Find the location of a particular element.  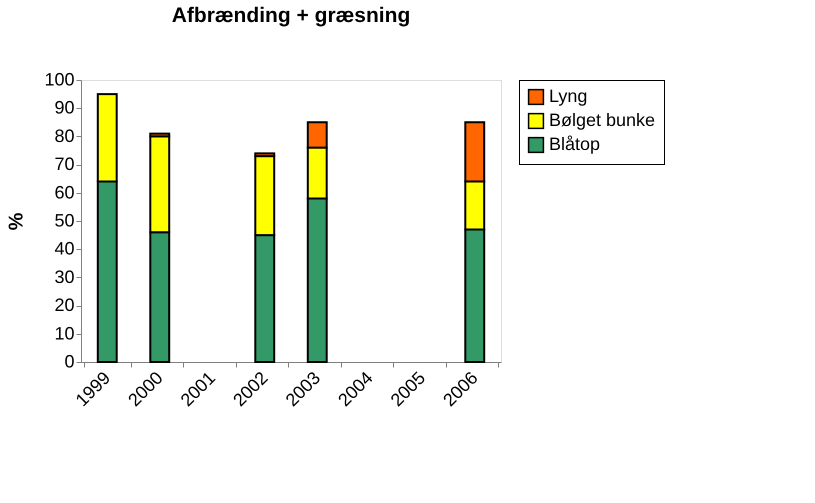

legend-label: Bølget bunke is located at coordinates (602, 120).